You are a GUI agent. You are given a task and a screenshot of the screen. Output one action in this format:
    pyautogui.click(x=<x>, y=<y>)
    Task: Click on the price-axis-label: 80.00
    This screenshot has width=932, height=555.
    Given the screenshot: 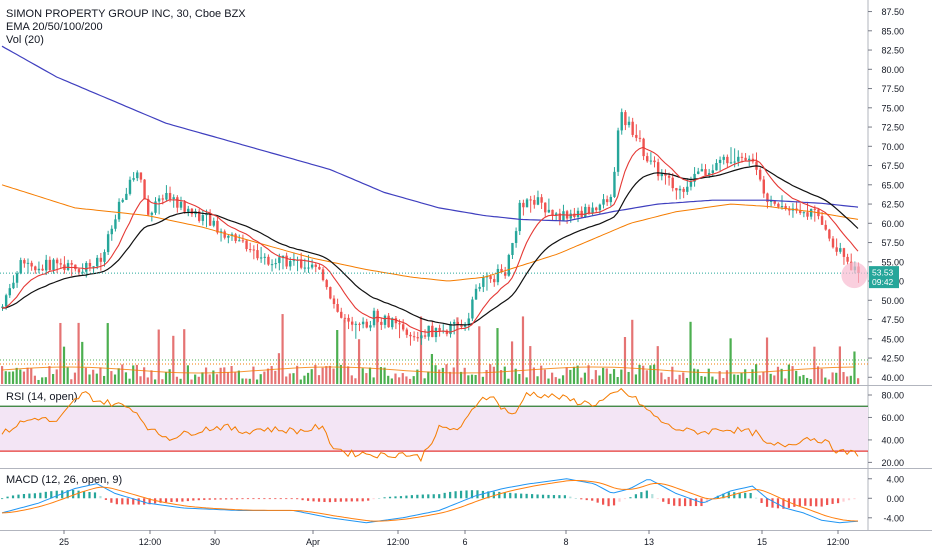 What is the action you would take?
    pyautogui.click(x=892, y=70)
    